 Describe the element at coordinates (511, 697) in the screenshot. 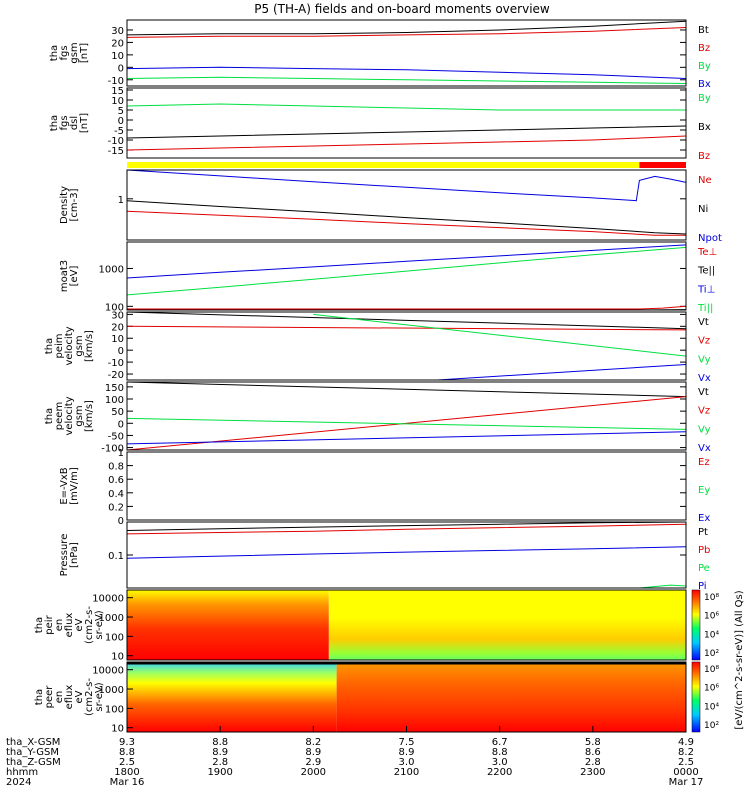

I see `heatmap-right` at that location.